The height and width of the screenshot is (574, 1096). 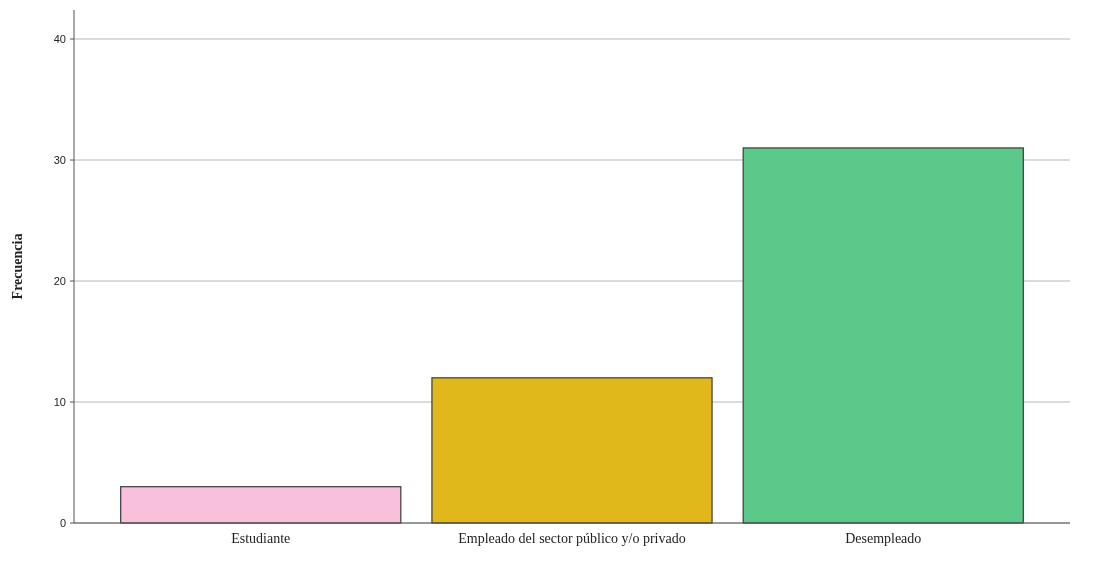 I want to click on x-tick-label: Empleado del sector público y/o privado, so click(x=572, y=538).